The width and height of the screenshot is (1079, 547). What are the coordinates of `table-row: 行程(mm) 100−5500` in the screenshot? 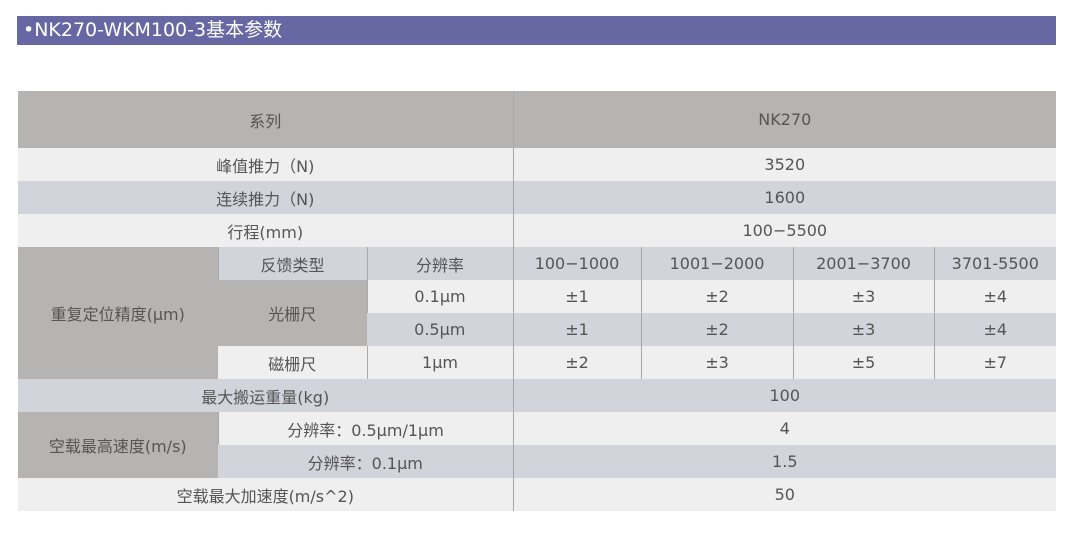 It's located at (537, 230).